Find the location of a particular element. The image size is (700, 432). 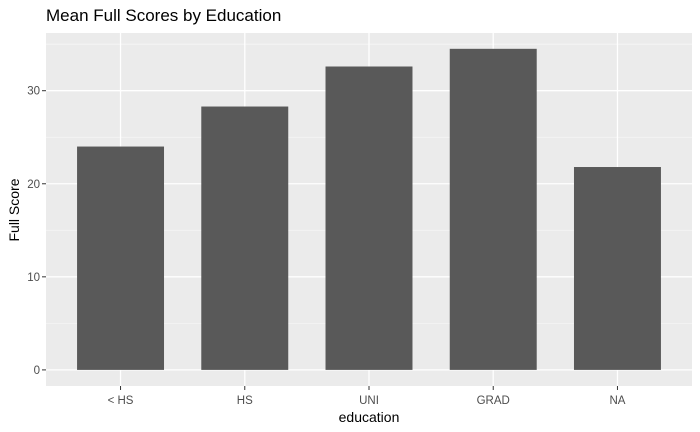

bar-uni is located at coordinates (369, 218).